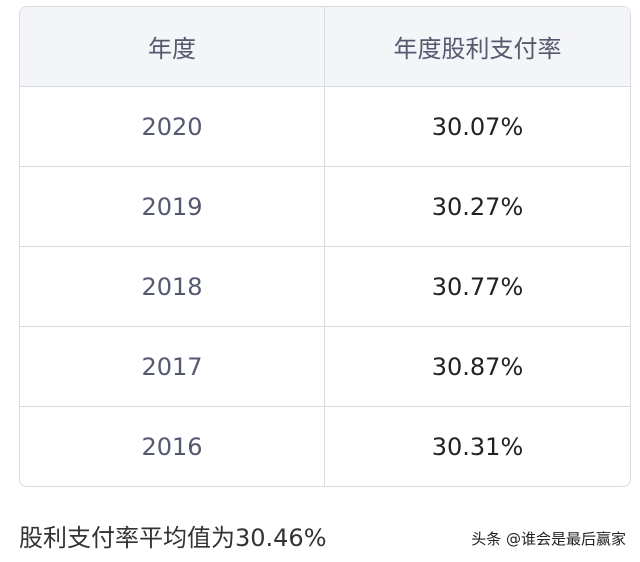 The height and width of the screenshot is (562, 640). I want to click on table-row: 2017 30.87%, so click(325, 367).